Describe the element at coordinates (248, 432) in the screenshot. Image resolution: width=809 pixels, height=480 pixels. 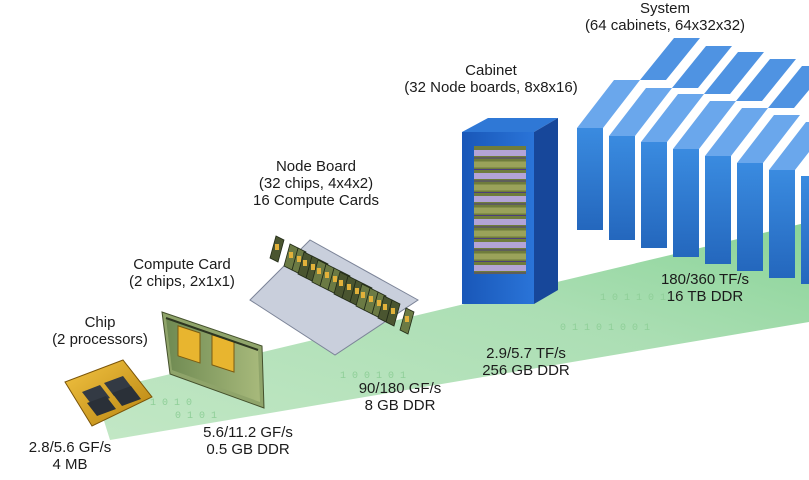
I see `compute-card-perf: 5.6/11.2 GF/s` at that location.